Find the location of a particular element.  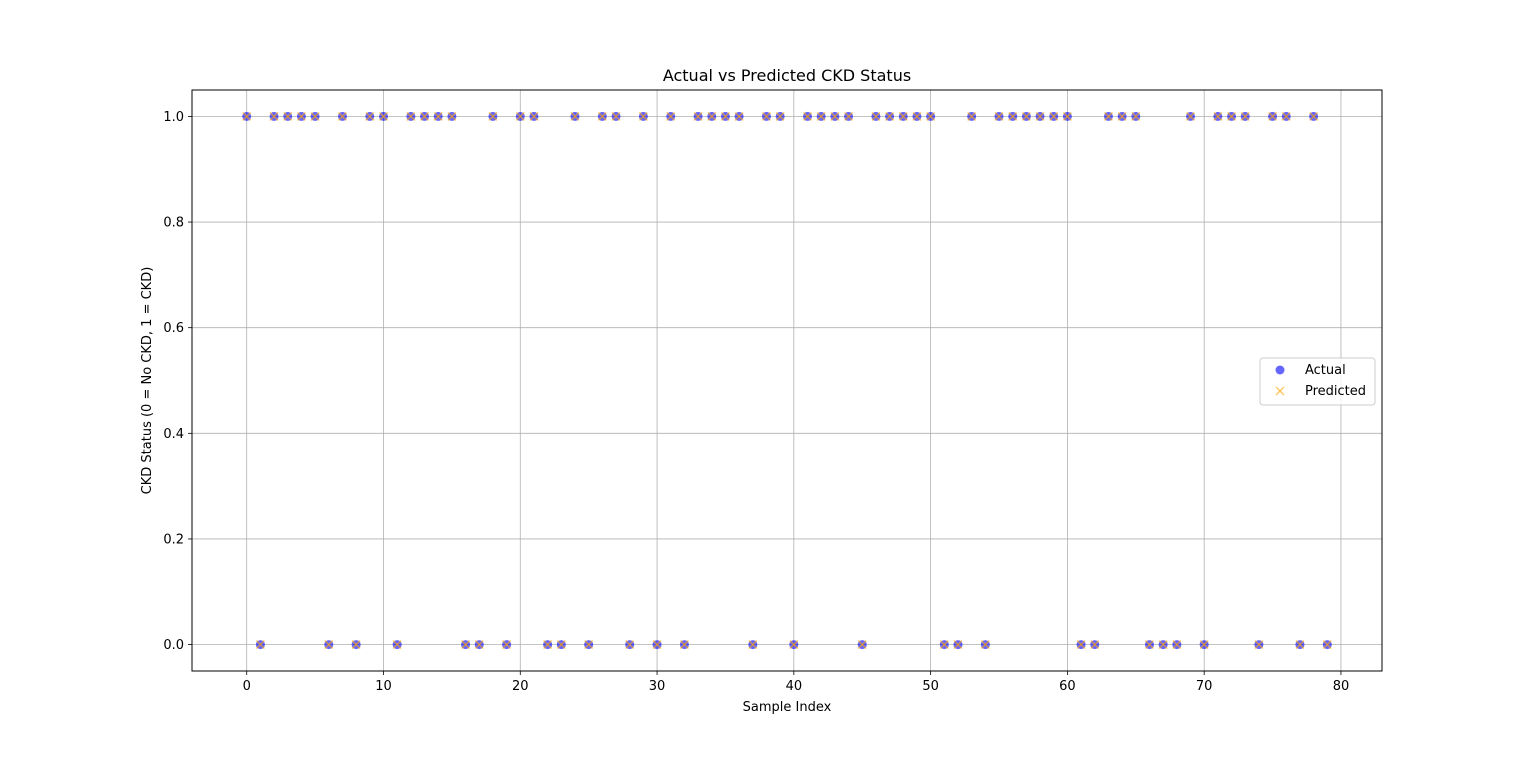

x-tick-label: 40 is located at coordinates (794, 686).